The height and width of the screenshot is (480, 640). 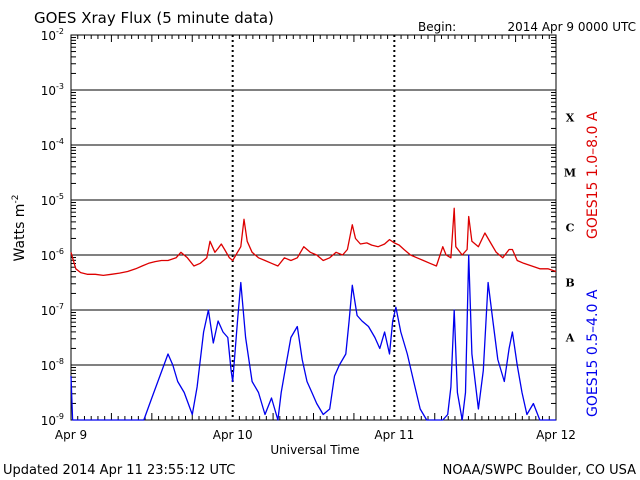 I want to click on credit-text: NOAA/SWPC Boulder, CO USA, so click(x=539, y=470).